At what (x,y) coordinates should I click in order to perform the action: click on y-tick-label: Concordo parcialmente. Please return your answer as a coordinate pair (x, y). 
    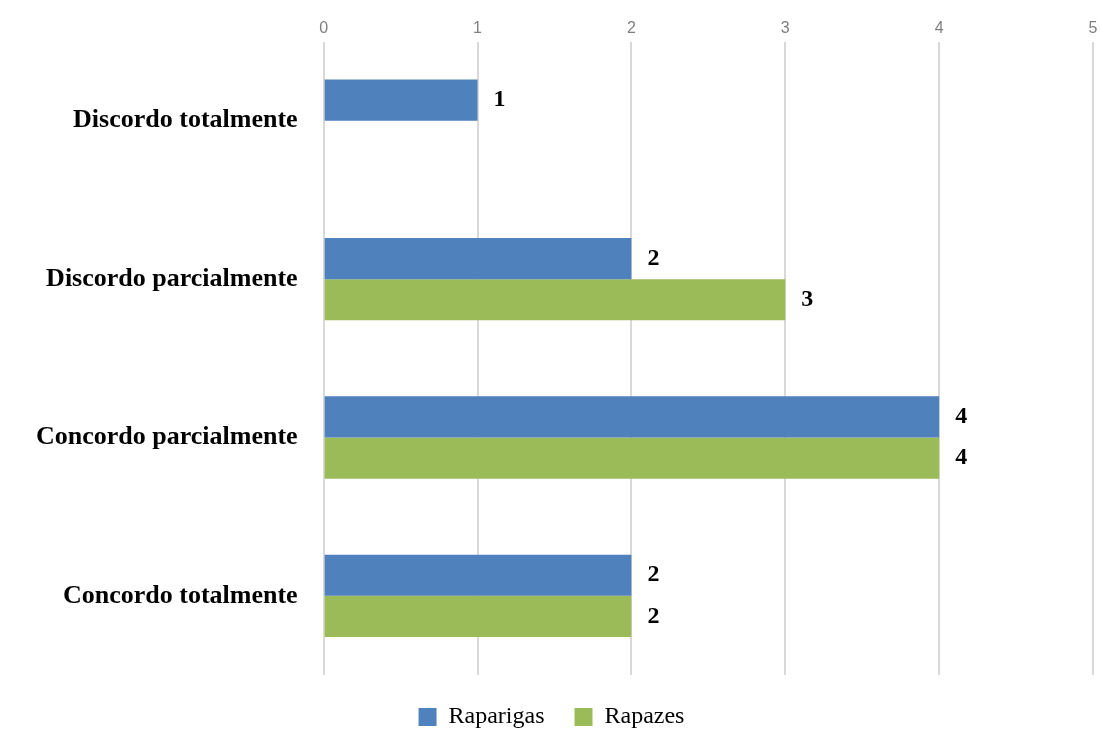
    Looking at the image, I should click on (166, 436).